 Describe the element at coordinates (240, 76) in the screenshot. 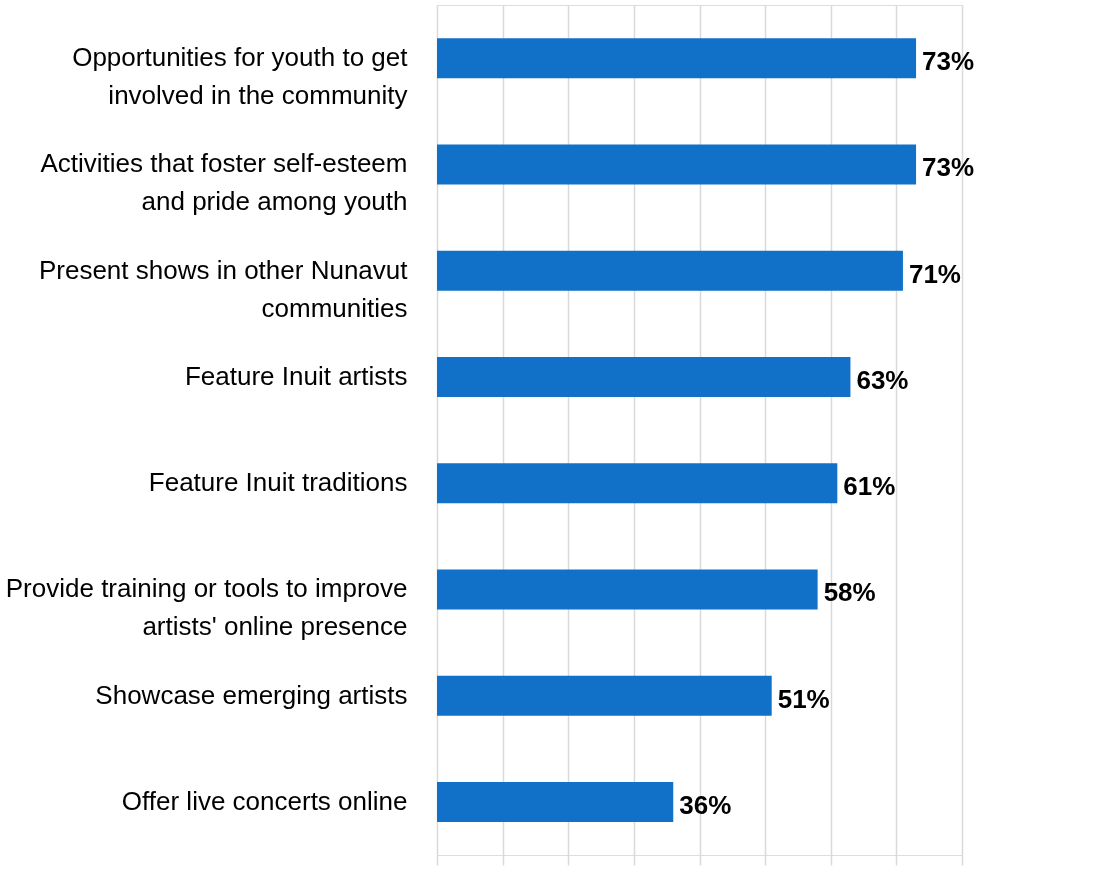

I see `y-tick-label: Opportunities for youth to get involved in the community` at that location.